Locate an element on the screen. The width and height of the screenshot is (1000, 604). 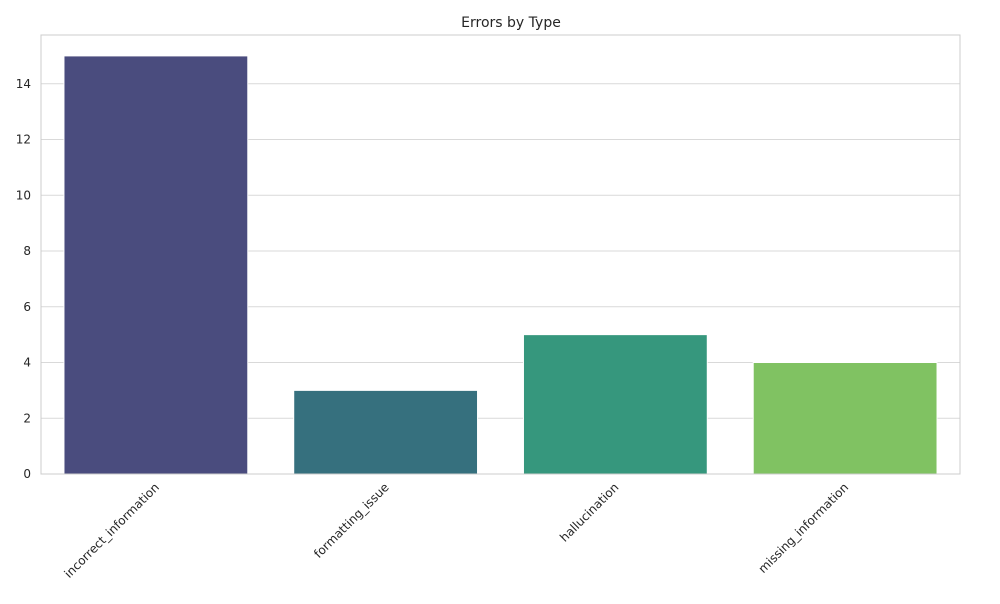
y-tick-label: 2 is located at coordinates (27, 418).